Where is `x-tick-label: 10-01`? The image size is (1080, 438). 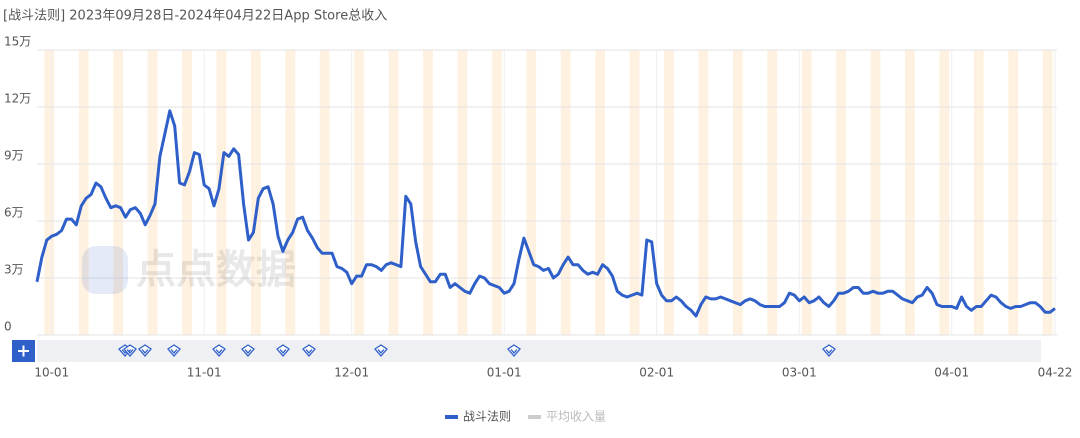
x-tick-label: 10-01 is located at coordinates (51, 373).